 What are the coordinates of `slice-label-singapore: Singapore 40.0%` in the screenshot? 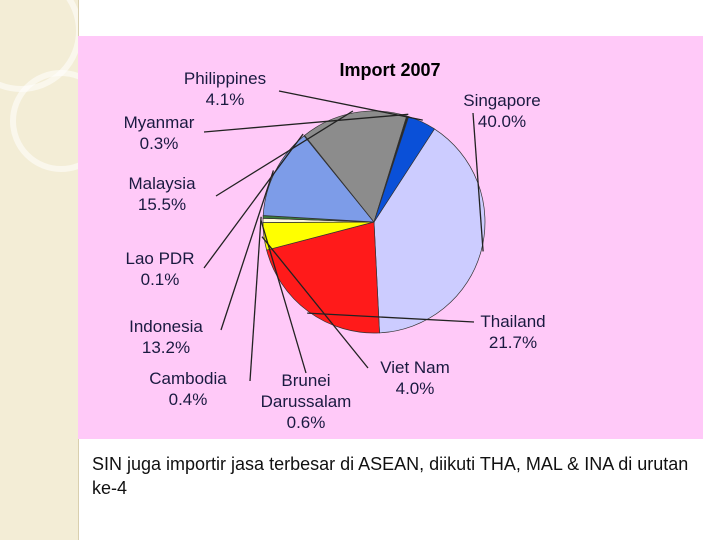 It's located at (502, 111).